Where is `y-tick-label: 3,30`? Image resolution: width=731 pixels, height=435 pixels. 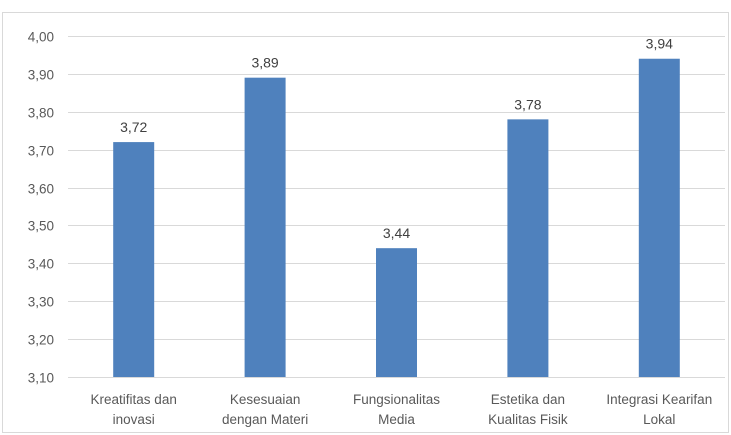 y-tick-label: 3,30 is located at coordinates (41, 302).